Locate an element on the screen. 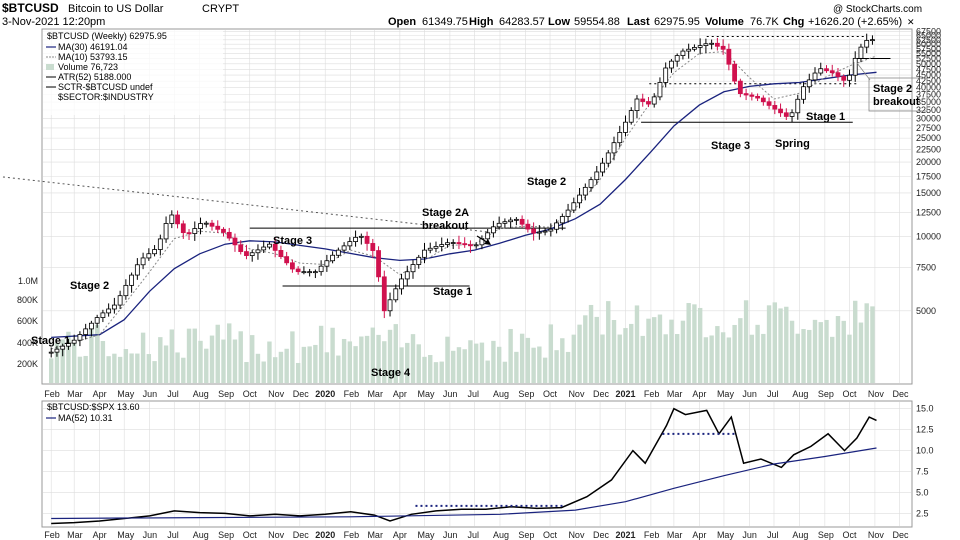 The width and height of the screenshot is (960, 540). chg-value: +1626.20 (+2.65%) is located at coordinates (855, 22).